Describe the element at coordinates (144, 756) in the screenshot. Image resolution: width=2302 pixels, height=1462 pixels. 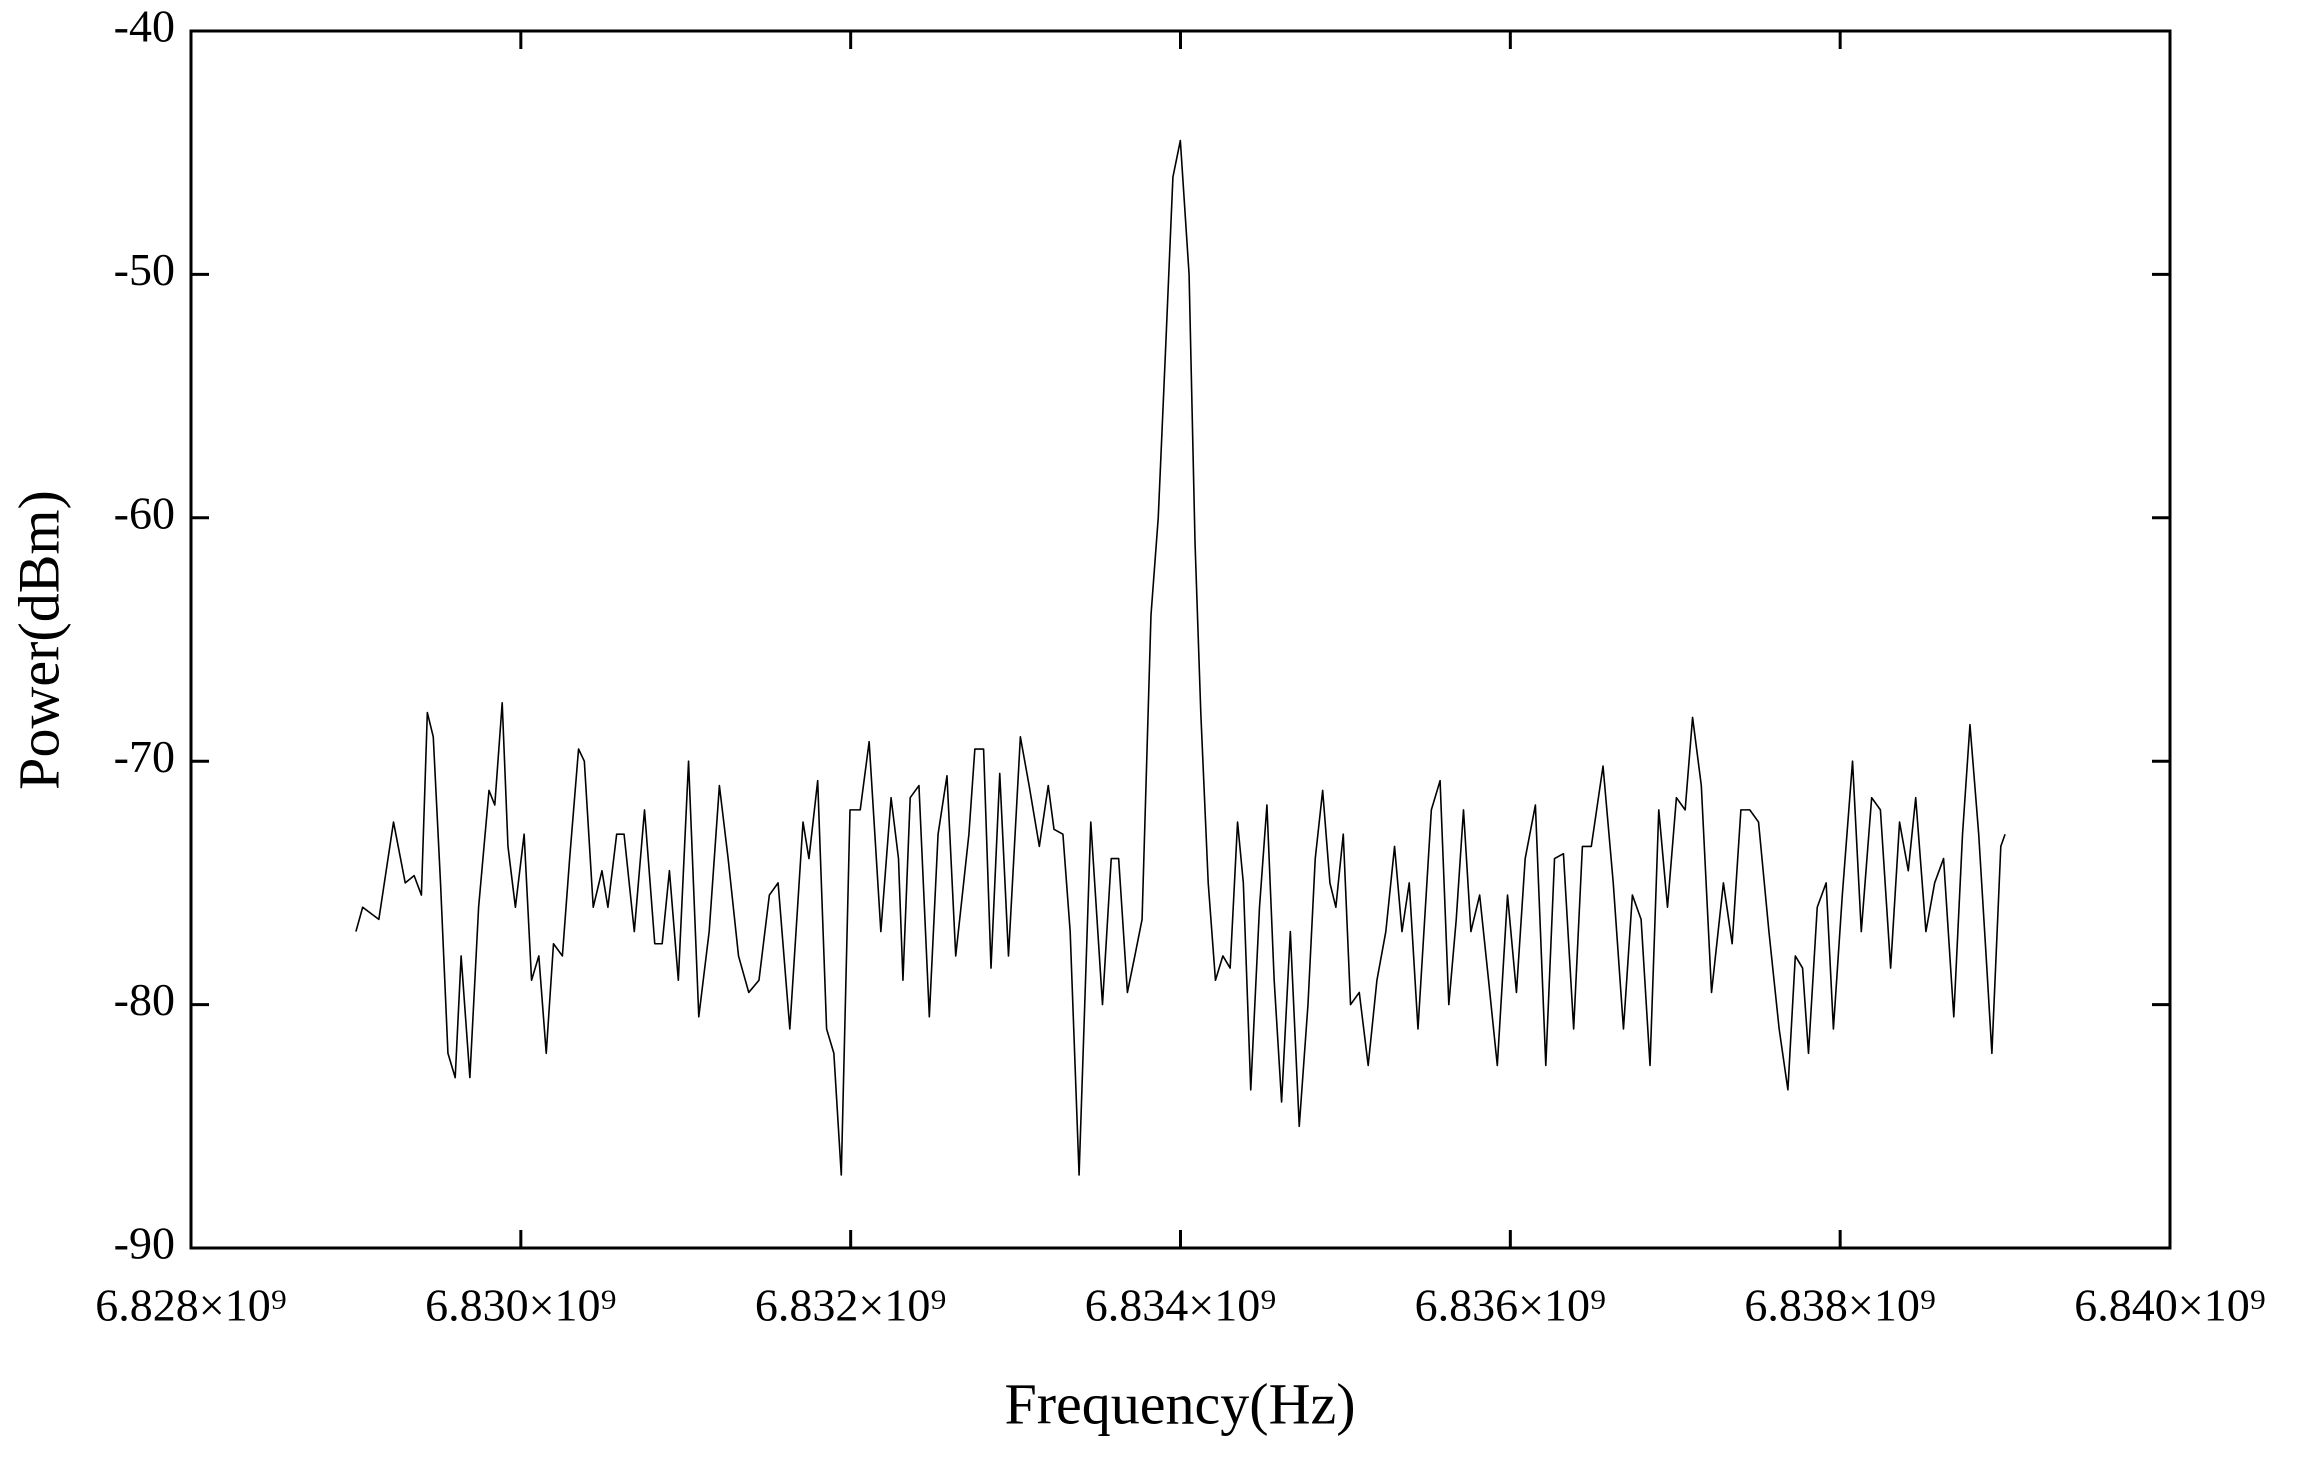
I see `y-tick-label: -70` at that location.